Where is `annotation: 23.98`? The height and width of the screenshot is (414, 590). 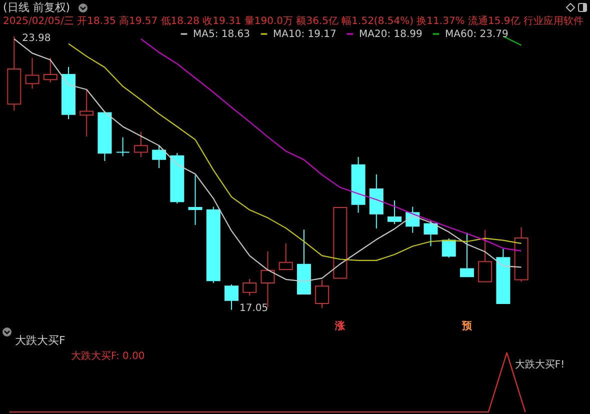 annotation: 23.98 is located at coordinates (36, 38).